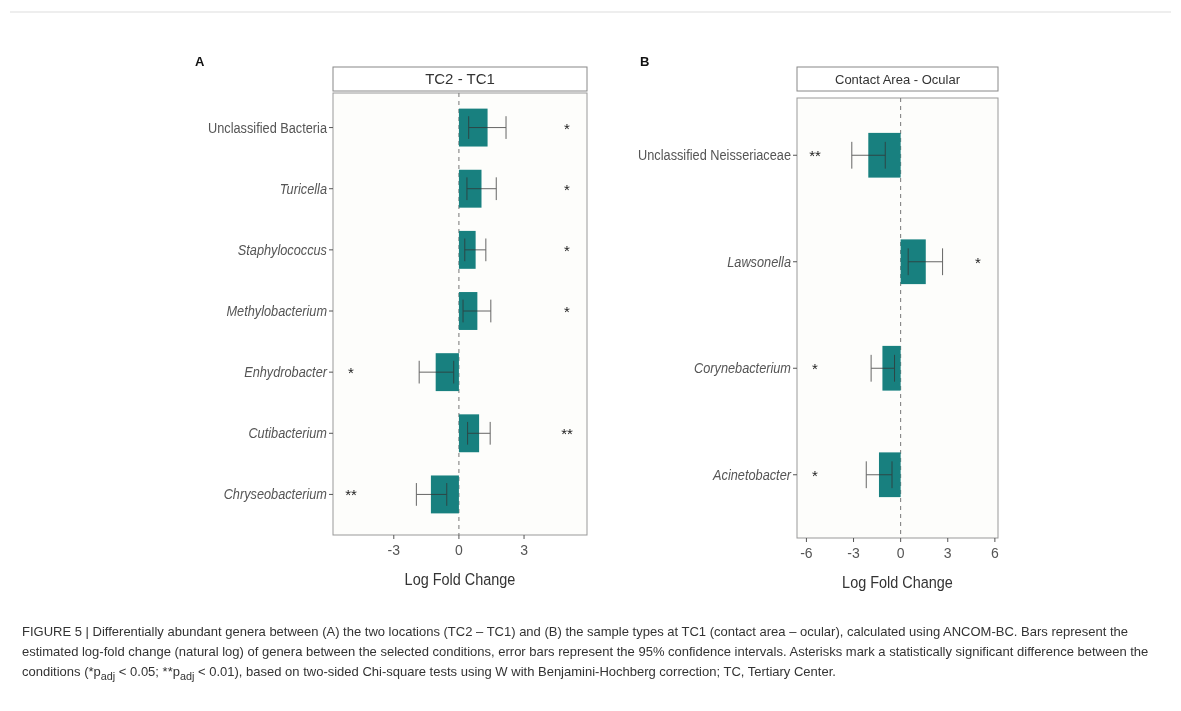  What do you see at coordinates (994, 553) in the screenshot?
I see `x-tick-label: 6` at bounding box center [994, 553].